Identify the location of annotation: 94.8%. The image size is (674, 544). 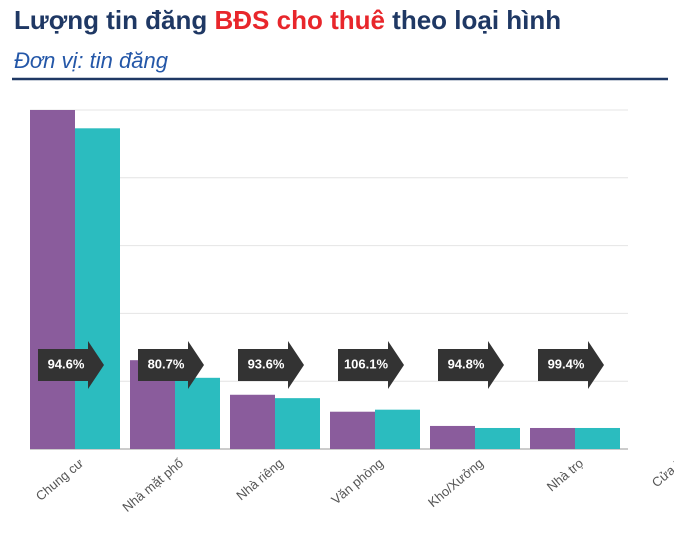
(466, 363).